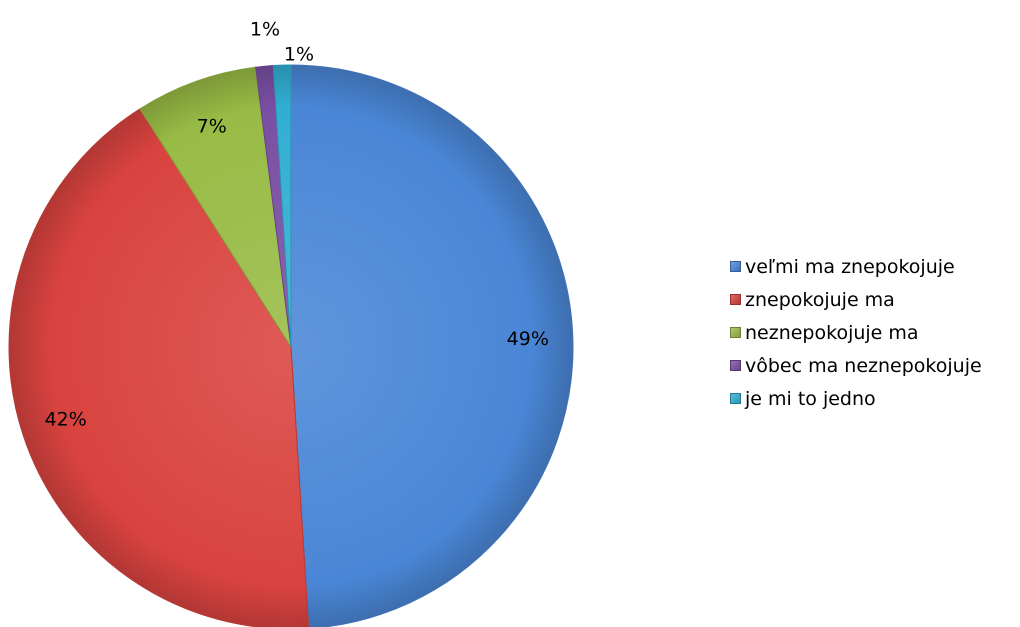 The image size is (1020, 627). Describe the element at coordinates (265, 30) in the screenshot. I see `data-label-4: 1%` at that location.